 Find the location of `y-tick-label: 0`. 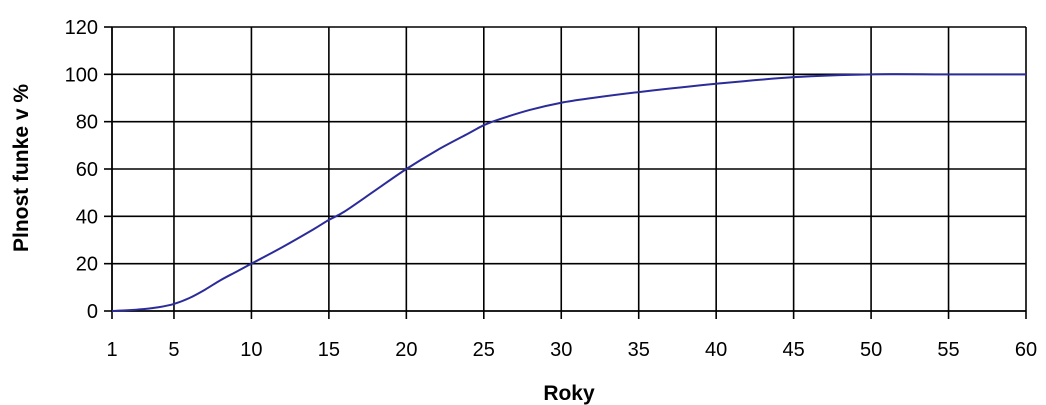

y-tick-label: 0 is located at coordinates (92, 312).